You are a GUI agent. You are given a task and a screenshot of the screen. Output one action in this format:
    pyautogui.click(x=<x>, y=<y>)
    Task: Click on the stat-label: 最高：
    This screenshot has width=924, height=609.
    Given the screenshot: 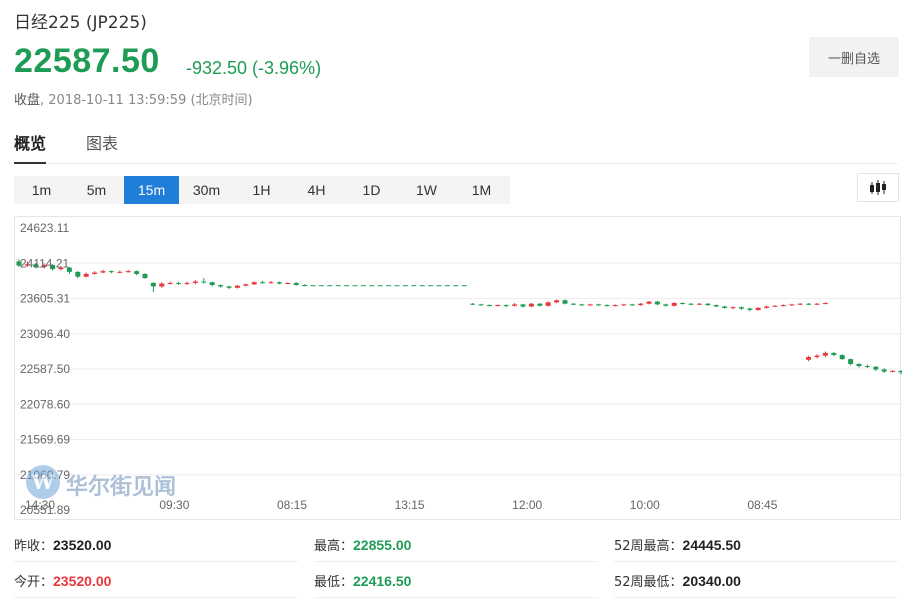 What is the action you would take?
    pyautogui.click(x=334, y=546)
    